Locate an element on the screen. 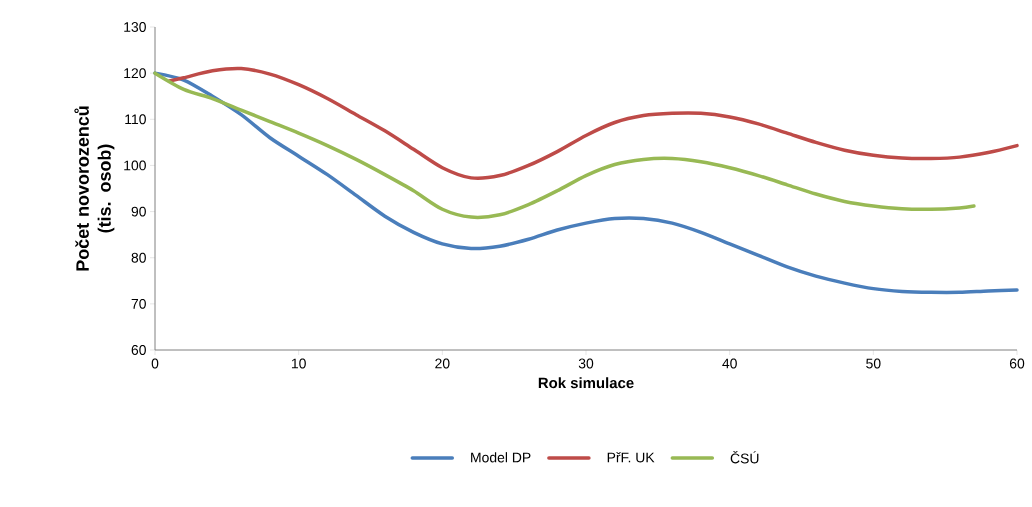 This screenshot has width=1032, height=507. legend-label: PřF. UK is located at coordinates (631, 457).